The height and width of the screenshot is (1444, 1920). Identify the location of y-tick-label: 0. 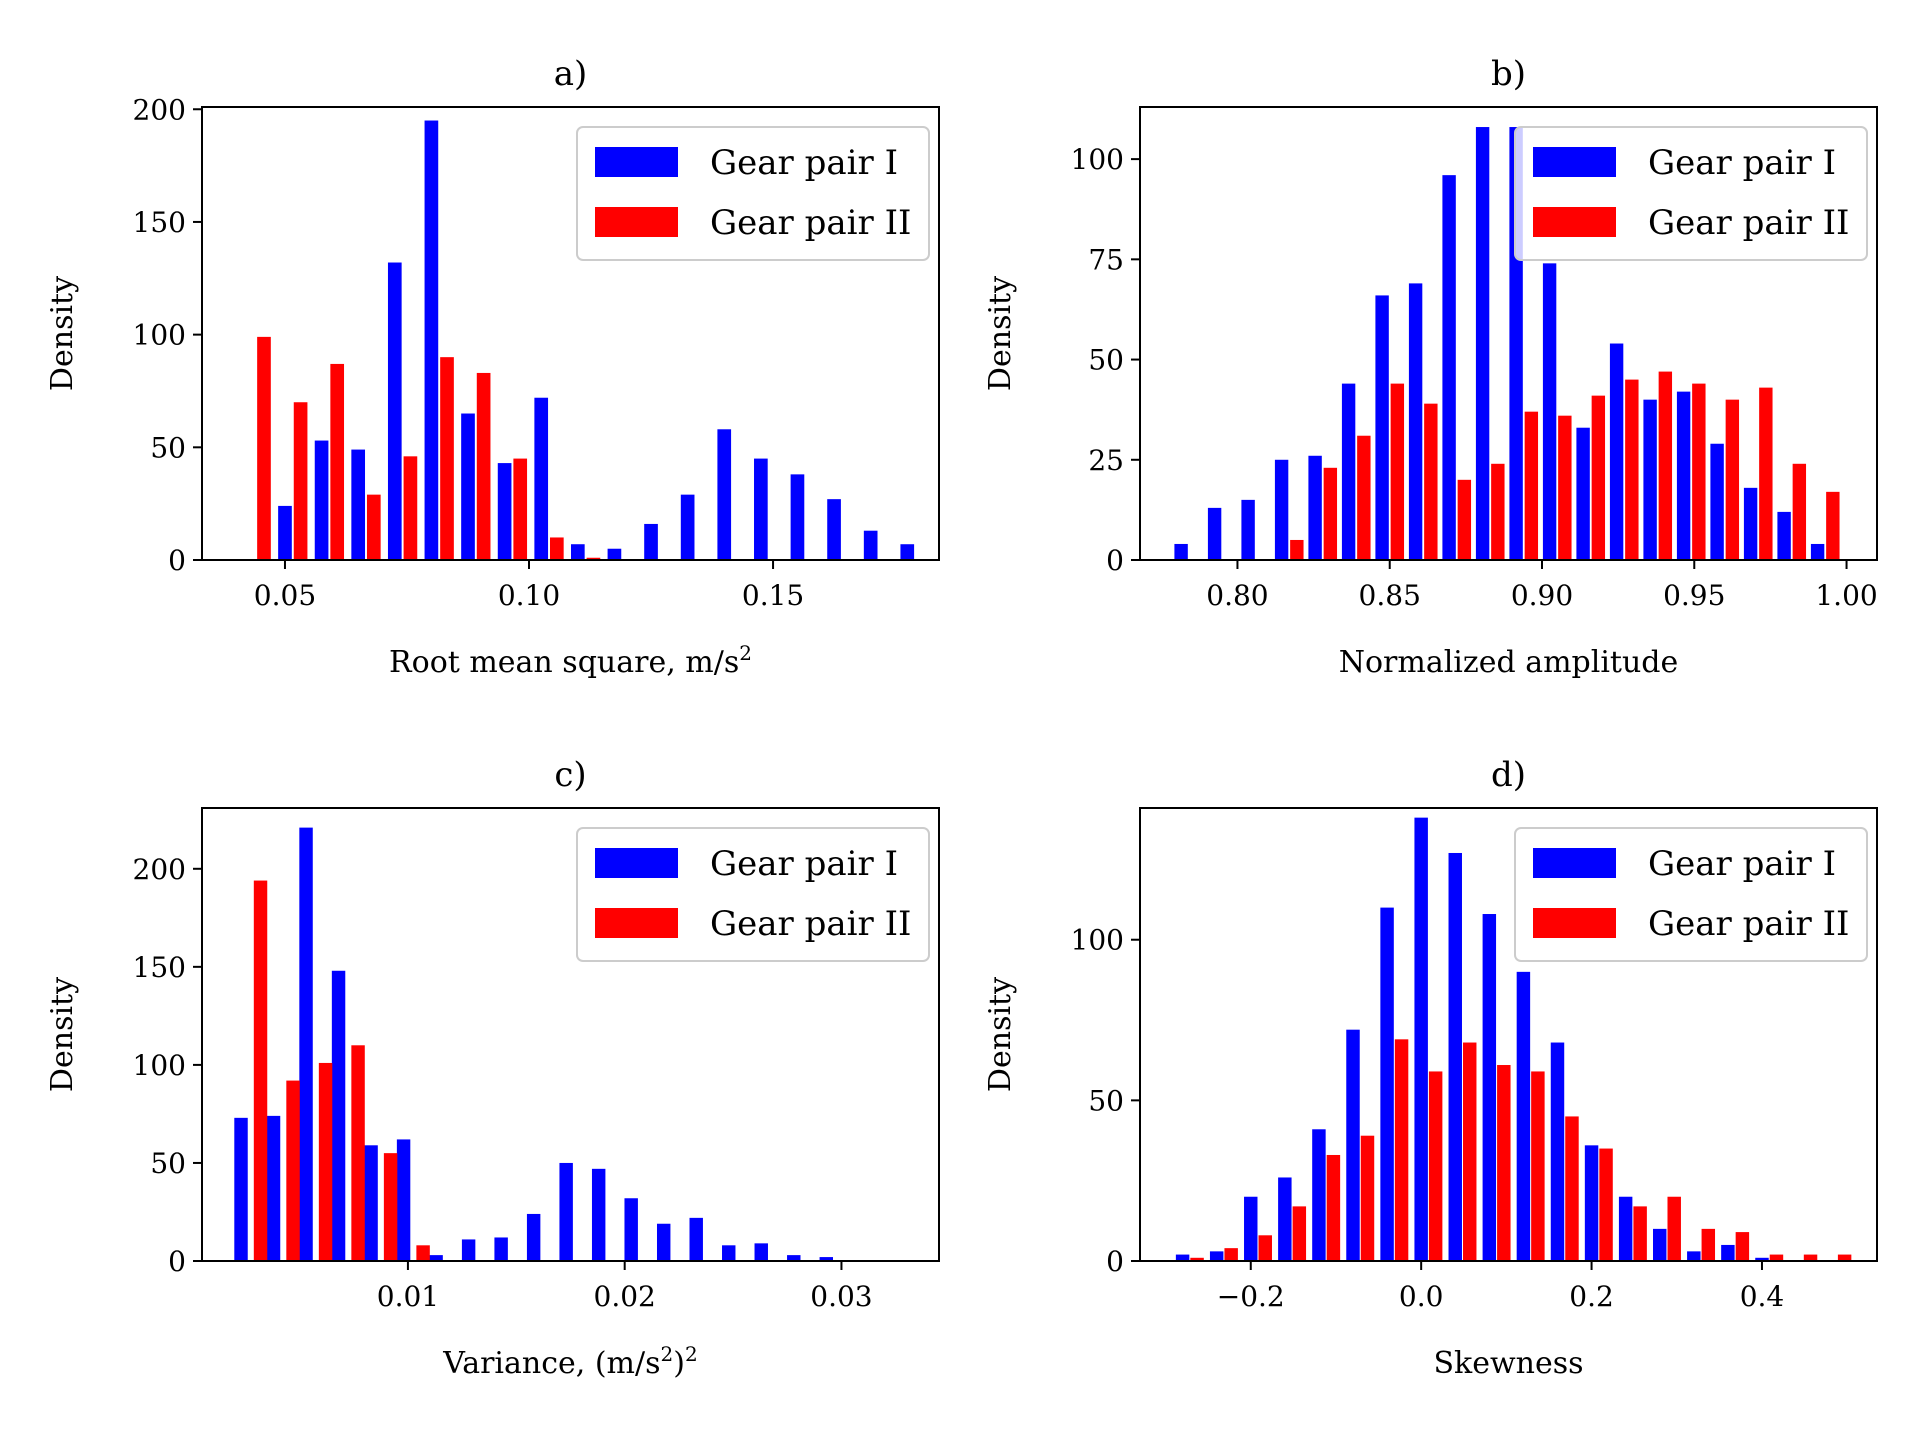
(177, 560).